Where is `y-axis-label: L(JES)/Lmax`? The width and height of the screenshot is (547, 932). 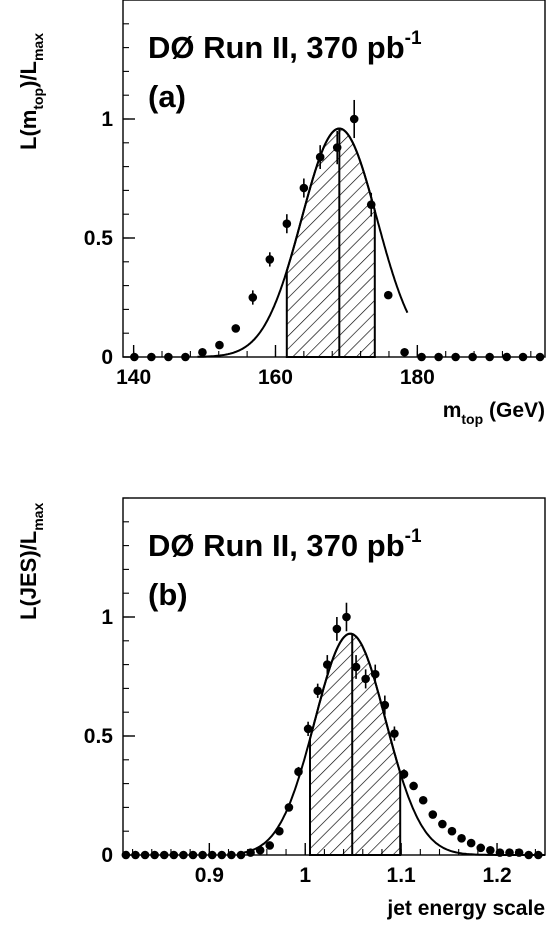
y-axis-label: L(JES)/Lmax is located at coordinates (31, 561).